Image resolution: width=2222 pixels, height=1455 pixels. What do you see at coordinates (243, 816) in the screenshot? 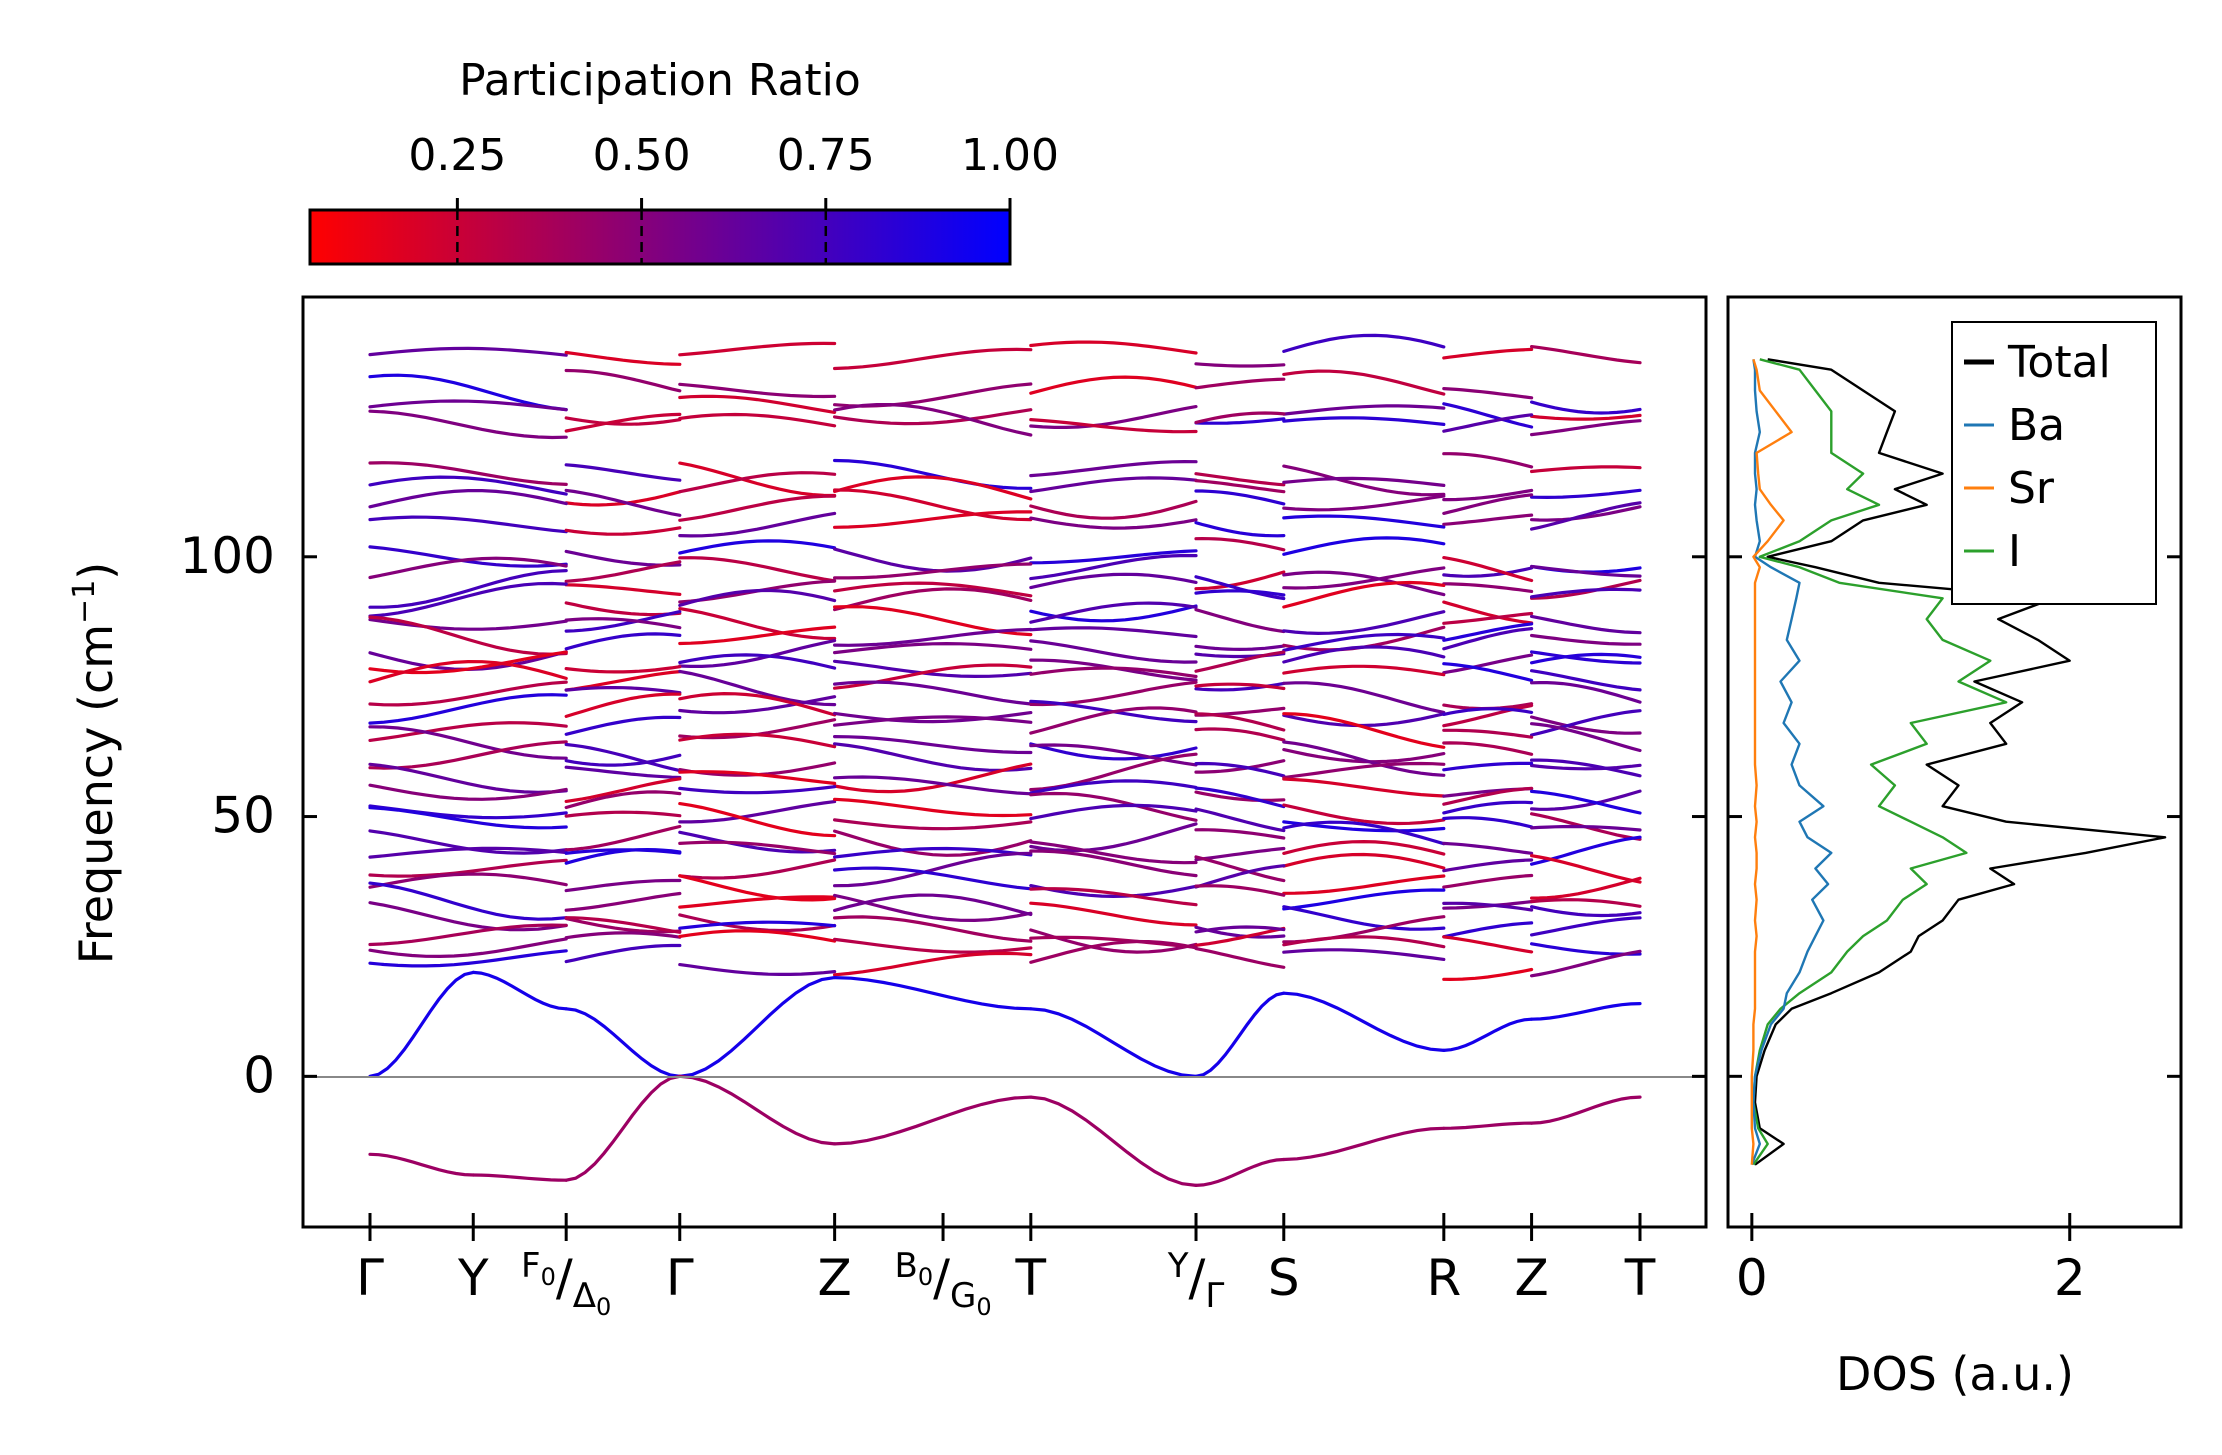
I see `y-tick-label: 50` at bounding box center [243, 816].